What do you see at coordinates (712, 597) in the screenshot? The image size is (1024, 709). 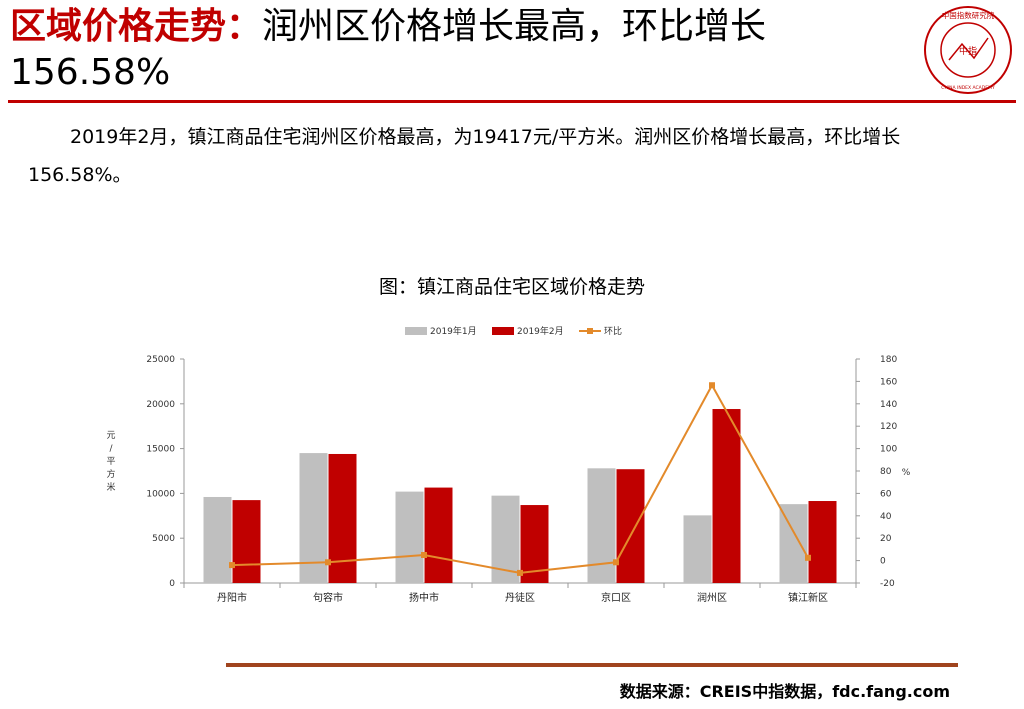 I see `x-category-label: 润州区` at bounding box center [712, 597].